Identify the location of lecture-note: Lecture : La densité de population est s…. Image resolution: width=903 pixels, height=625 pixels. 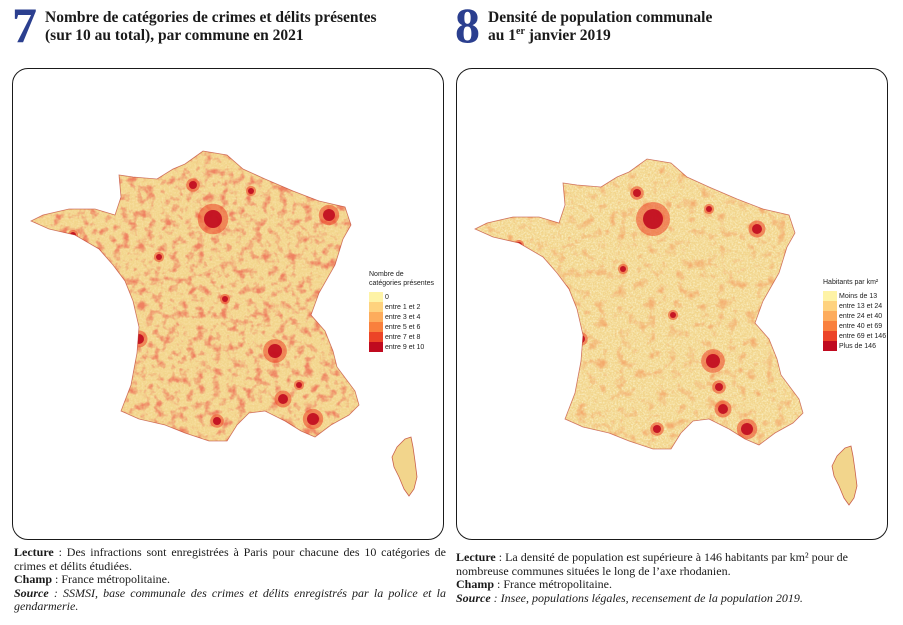
(672, 564).